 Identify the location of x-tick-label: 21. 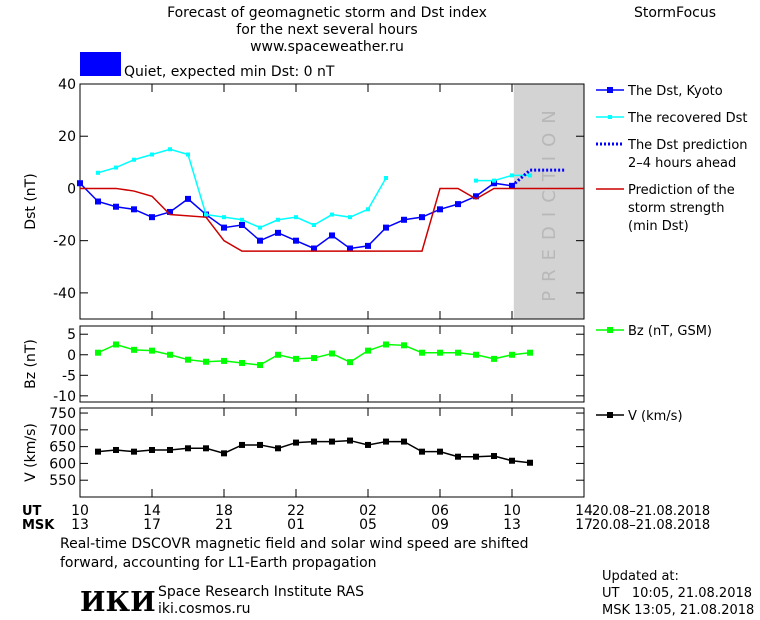
(224, 525).